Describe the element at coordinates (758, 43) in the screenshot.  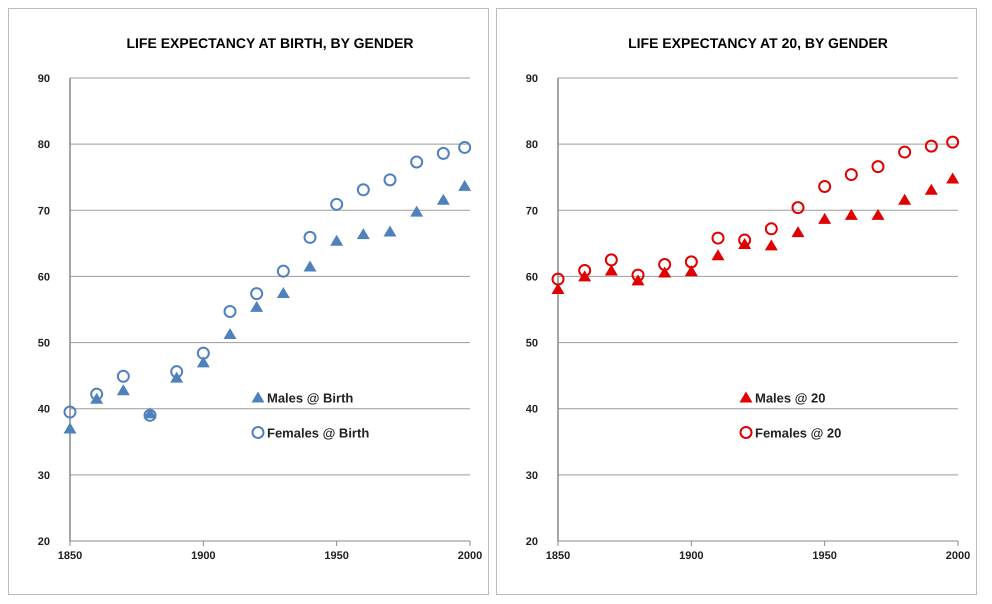
I see `chart-title: LIFE EXPECTANCY AT 20, BY GENDER` at that location.